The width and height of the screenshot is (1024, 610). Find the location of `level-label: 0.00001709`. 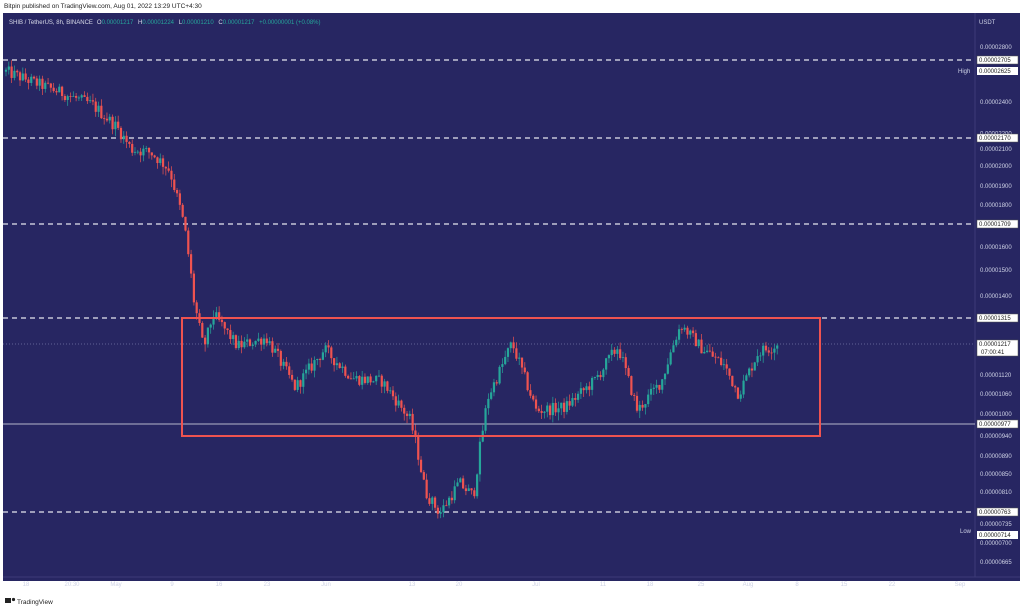

level-label: 0.00001709 is located at coordinates (995, 225).